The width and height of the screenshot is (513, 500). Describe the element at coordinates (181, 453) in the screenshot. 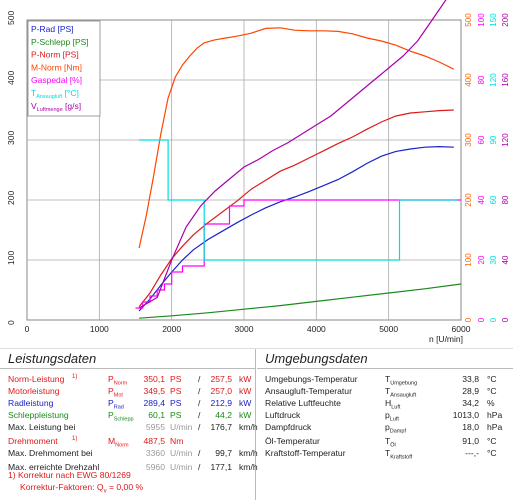

I see `row-unit-1: U/min` at that location.